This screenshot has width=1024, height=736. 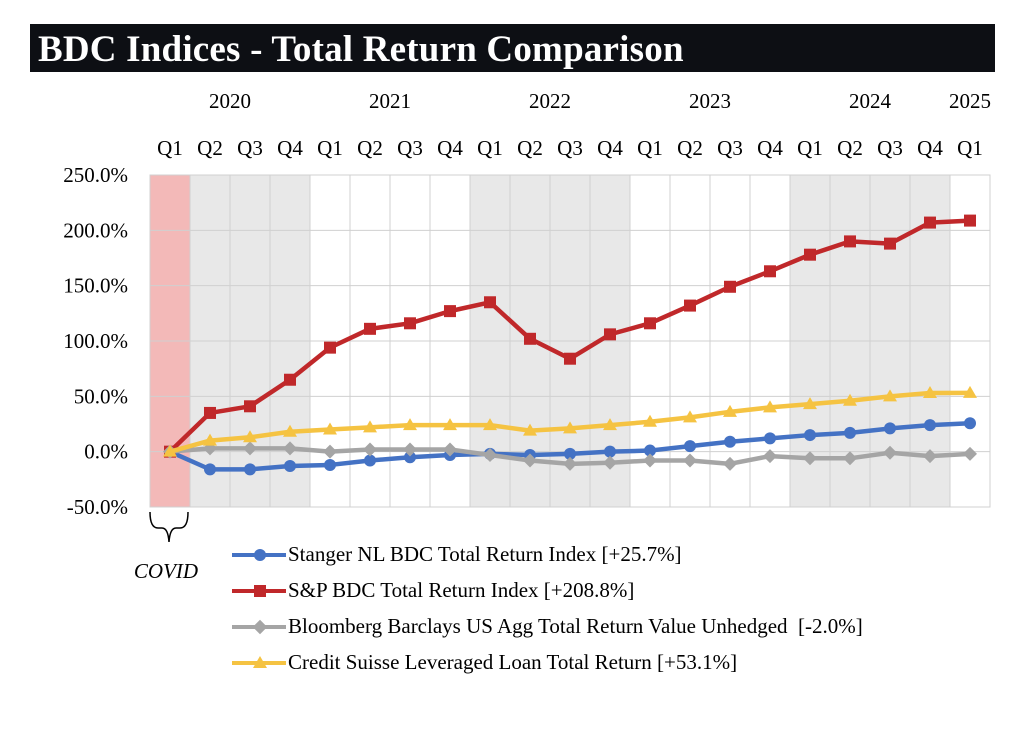 I want to click on year-label: 2025, so click(x=970, y=101).